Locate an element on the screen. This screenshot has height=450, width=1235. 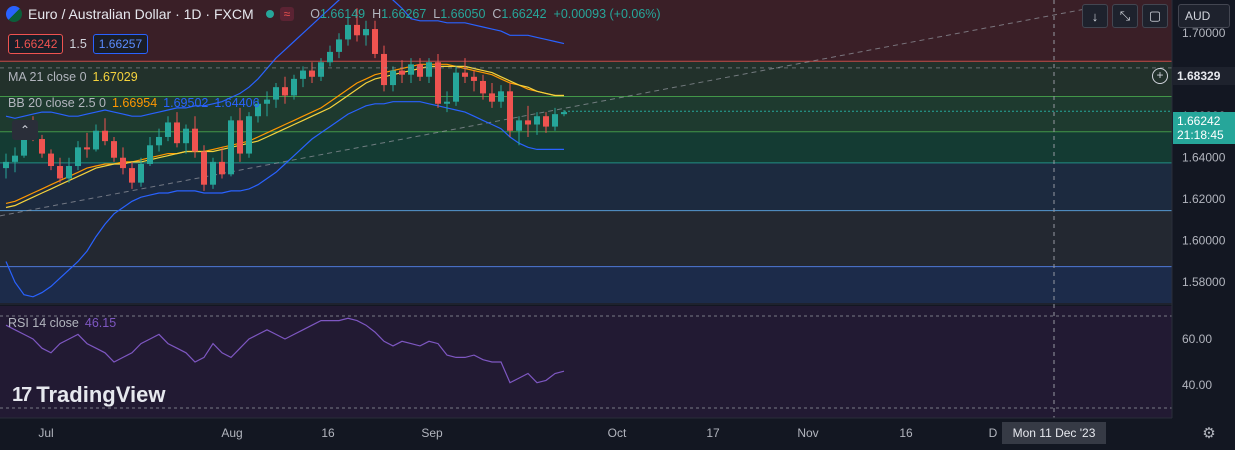
collapse-legend-button: ⌃ is located at coordinates (25, 130).